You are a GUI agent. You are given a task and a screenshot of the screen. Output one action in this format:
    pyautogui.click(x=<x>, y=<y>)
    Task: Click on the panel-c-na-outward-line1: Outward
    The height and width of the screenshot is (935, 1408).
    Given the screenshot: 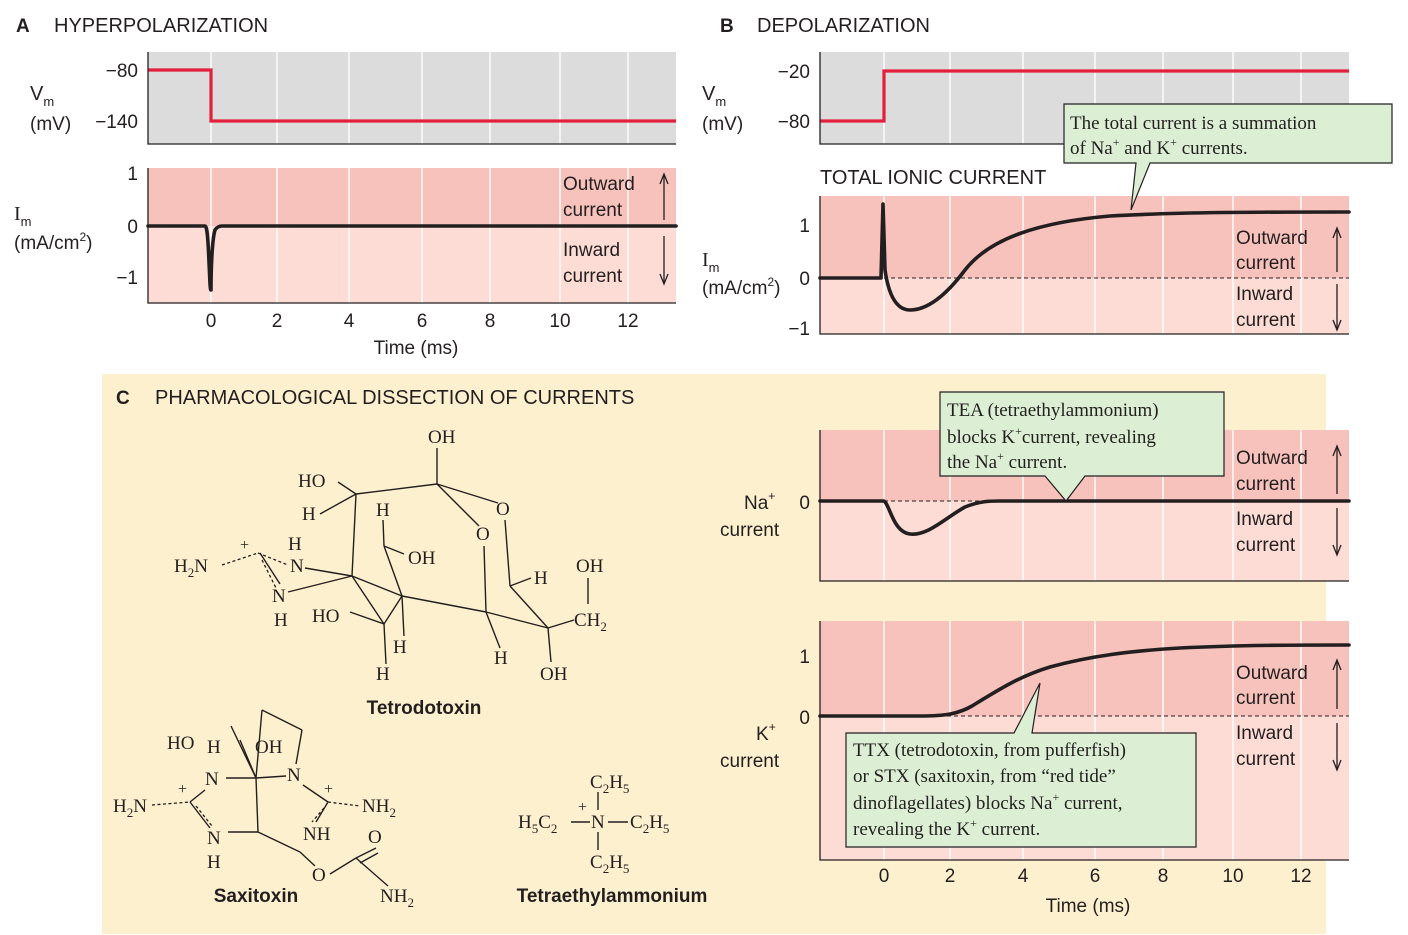 What is the action you would take?
    pyautogui.click(x=1272, y=458)
    